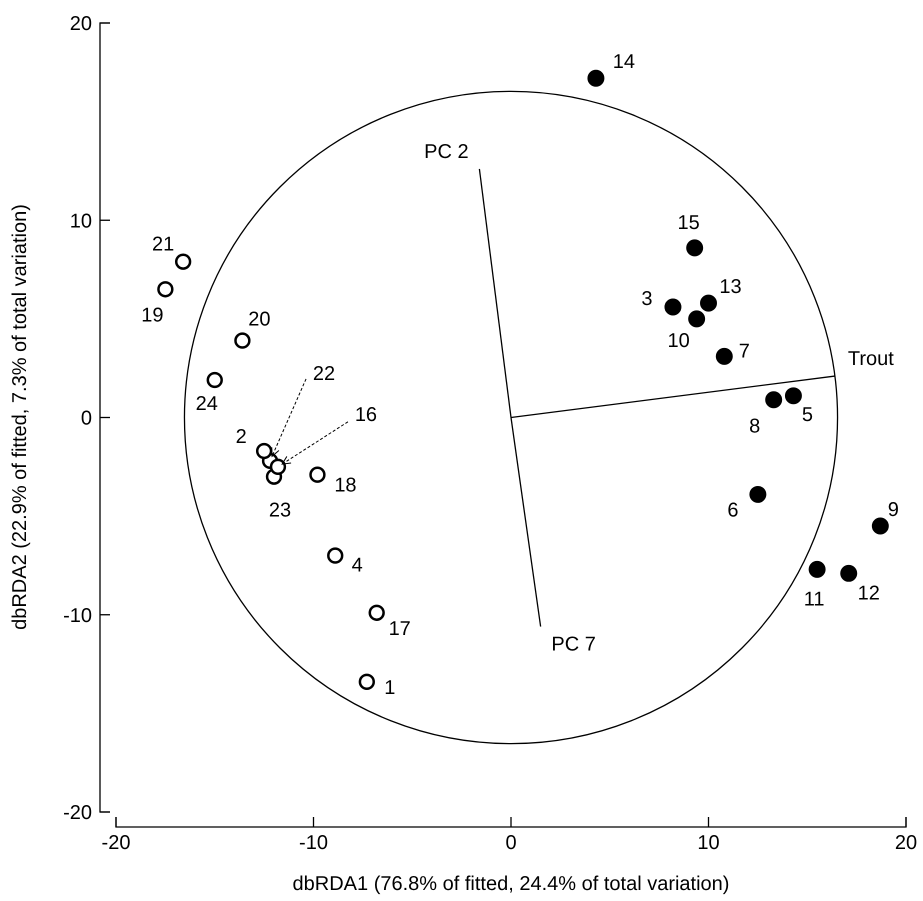 Image resolution: width=923 pixels, height=901 pixels. I want to click on annotation: 17, so click(399, 629).